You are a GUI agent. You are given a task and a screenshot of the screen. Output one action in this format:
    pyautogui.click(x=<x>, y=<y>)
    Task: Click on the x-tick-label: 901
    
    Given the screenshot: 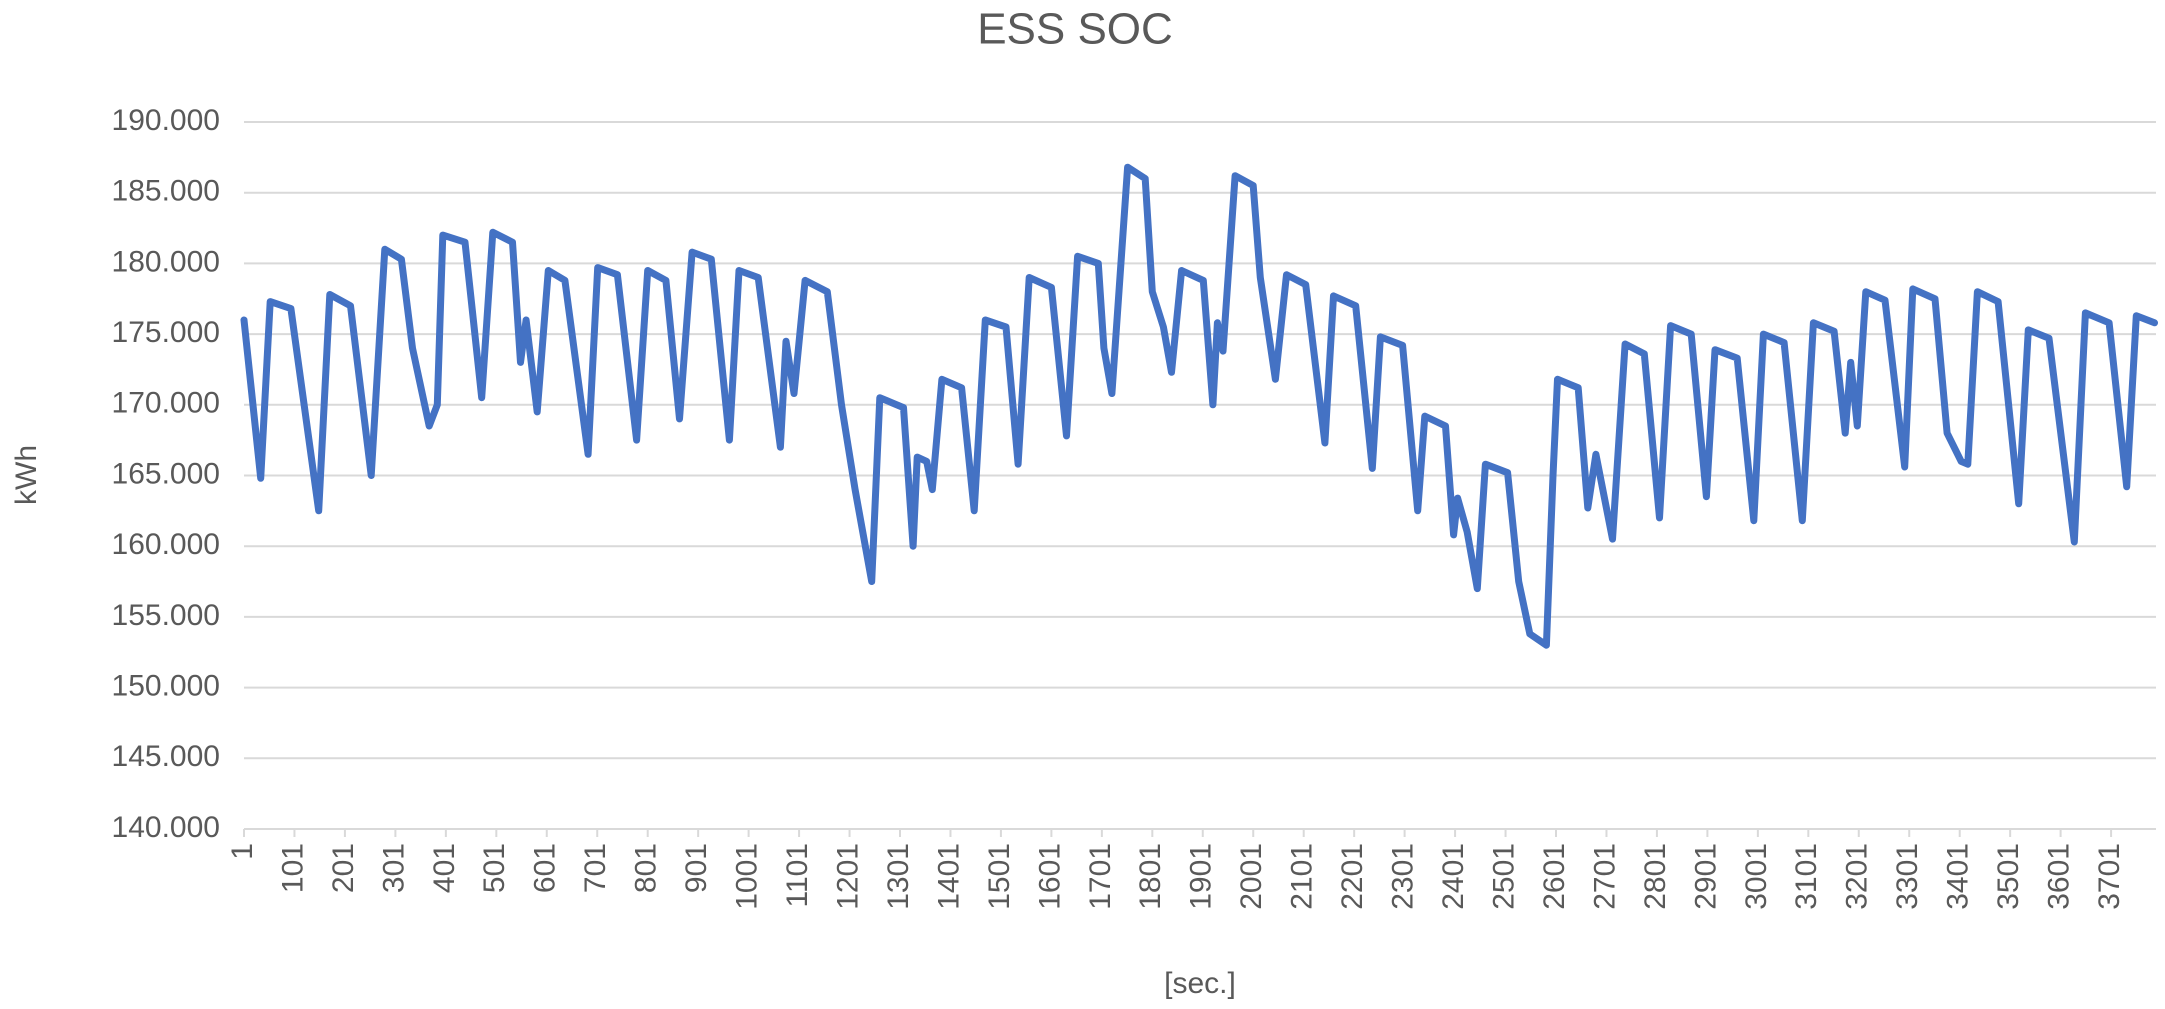 What is the action you would take?
    pyautogui.click(x=696, y=868)
    